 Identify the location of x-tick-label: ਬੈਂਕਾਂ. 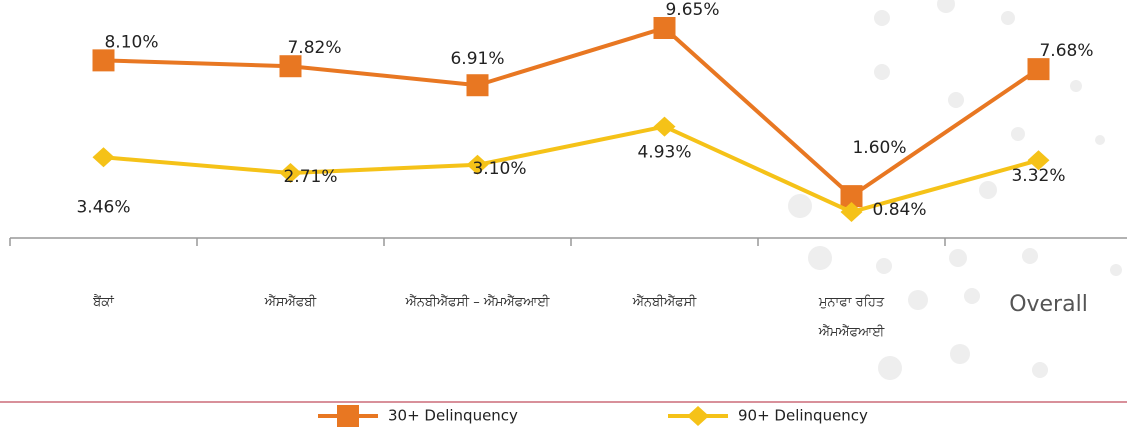
(103, 302).